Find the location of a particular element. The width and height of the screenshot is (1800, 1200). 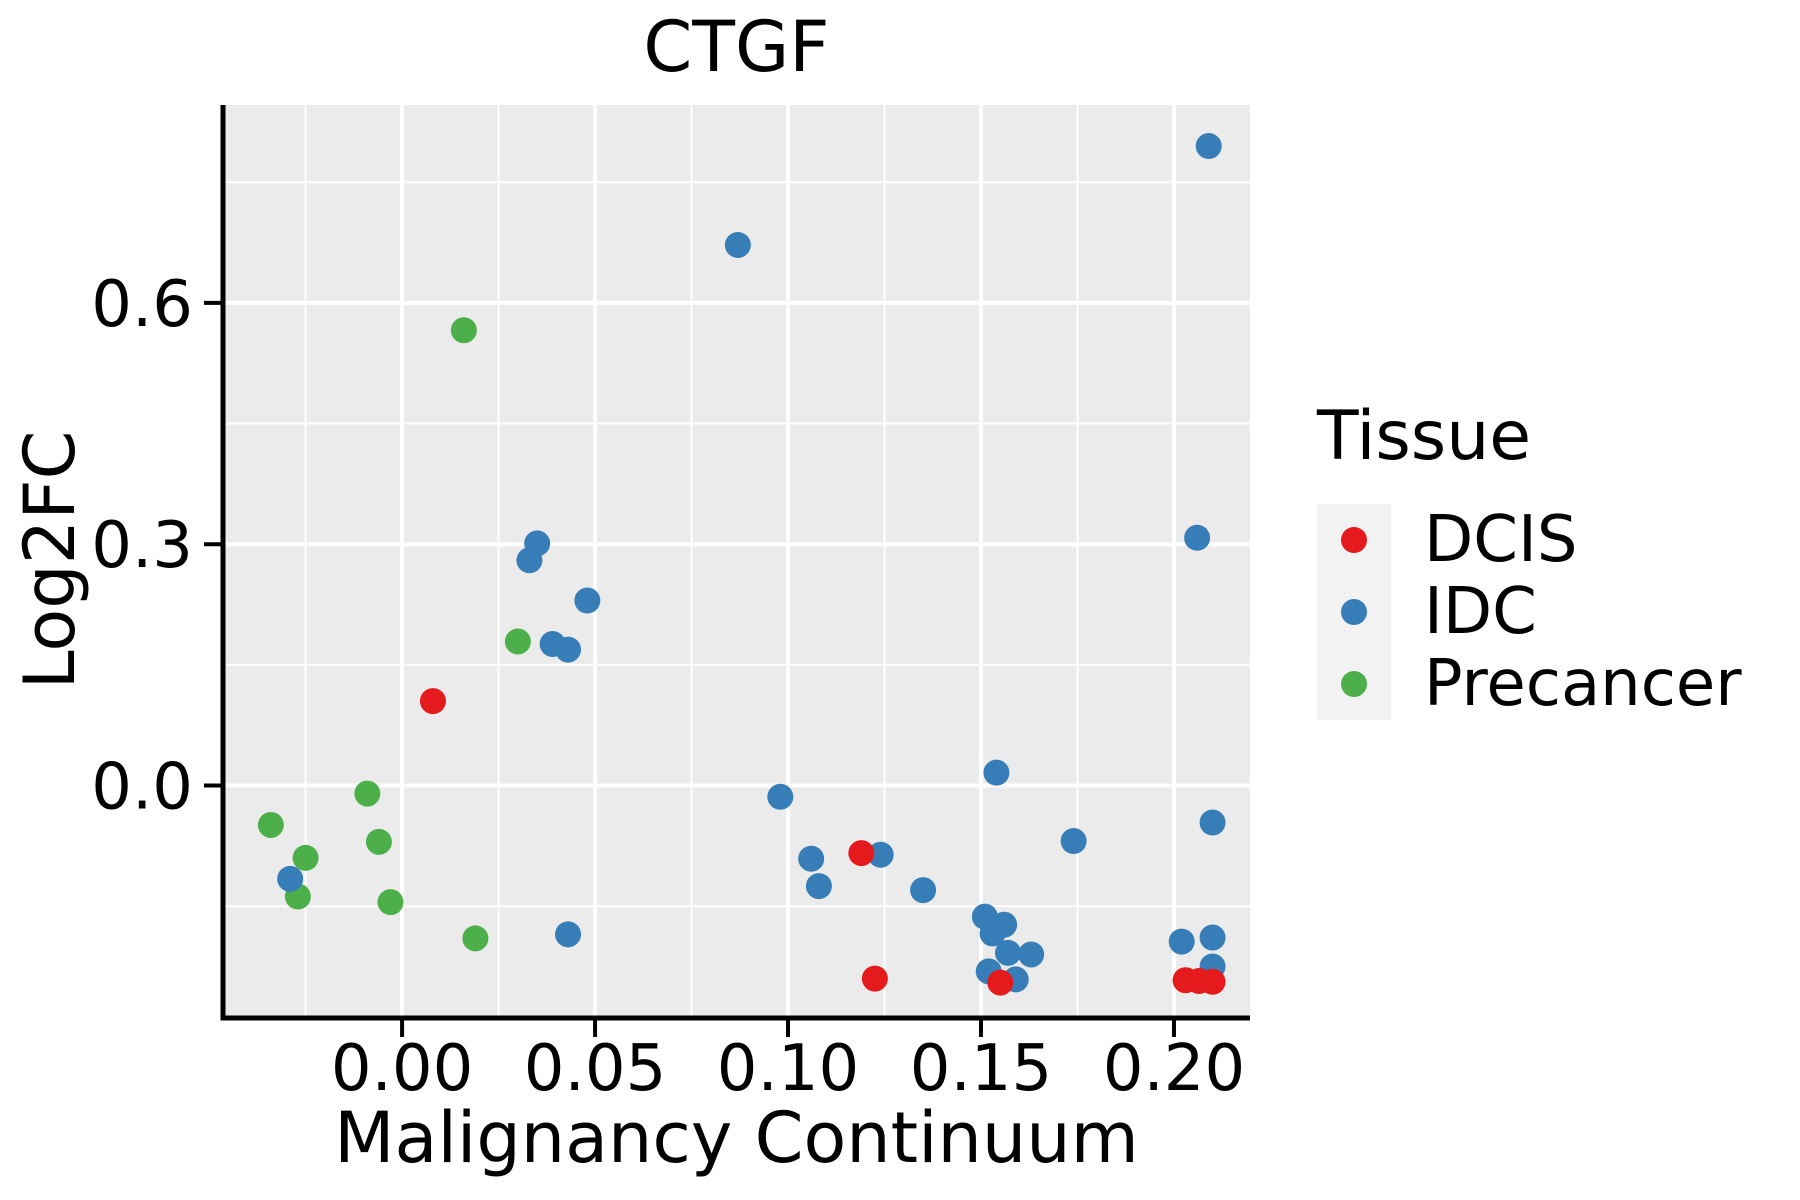

y-tick-label: 0.0 is located at coordinates (142, 788).